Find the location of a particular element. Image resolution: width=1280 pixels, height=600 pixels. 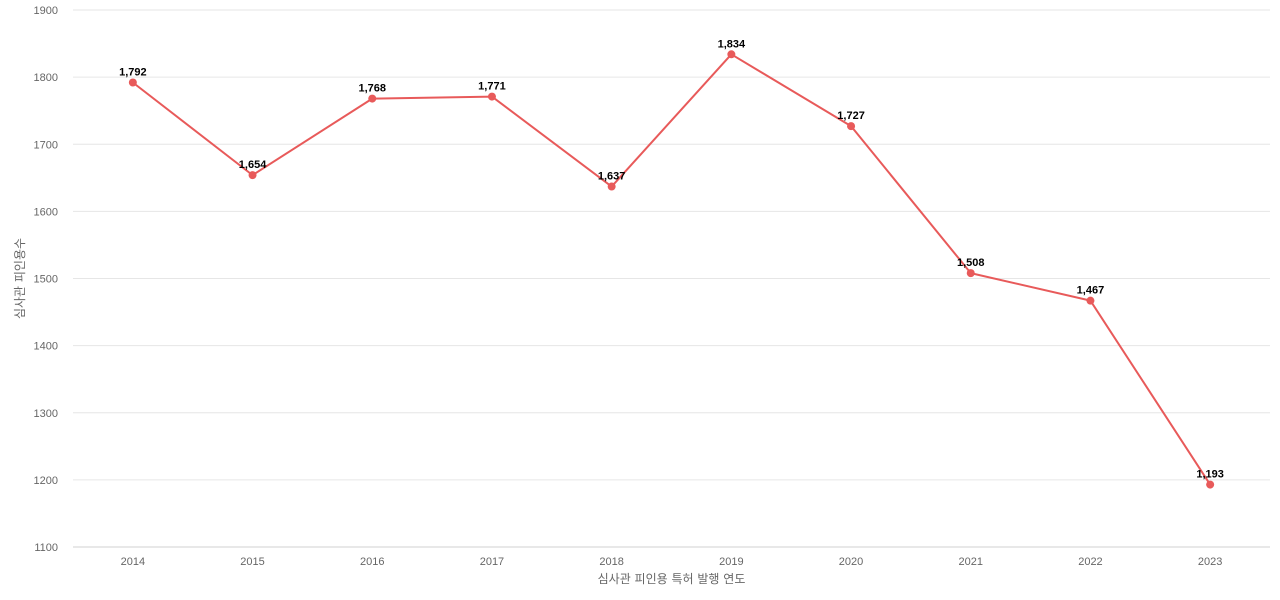

y-axis-title: 심사관 피인용수 is located at coordinates (20, 278).